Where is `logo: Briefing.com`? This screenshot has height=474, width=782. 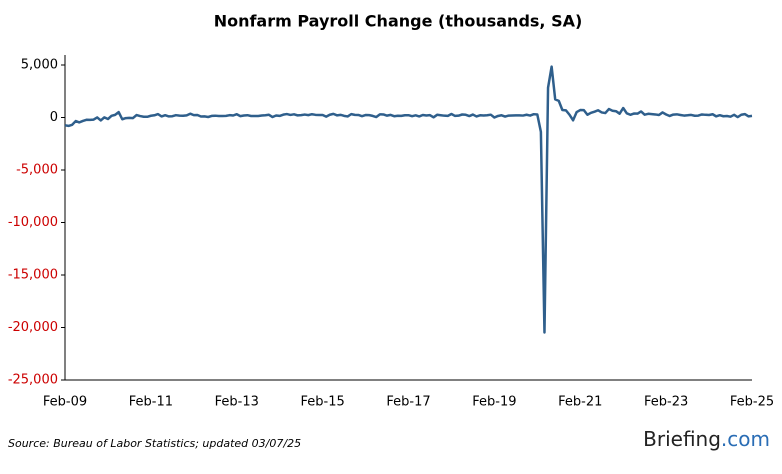
logo: Briefing.com is located at coordinates (706, 439).